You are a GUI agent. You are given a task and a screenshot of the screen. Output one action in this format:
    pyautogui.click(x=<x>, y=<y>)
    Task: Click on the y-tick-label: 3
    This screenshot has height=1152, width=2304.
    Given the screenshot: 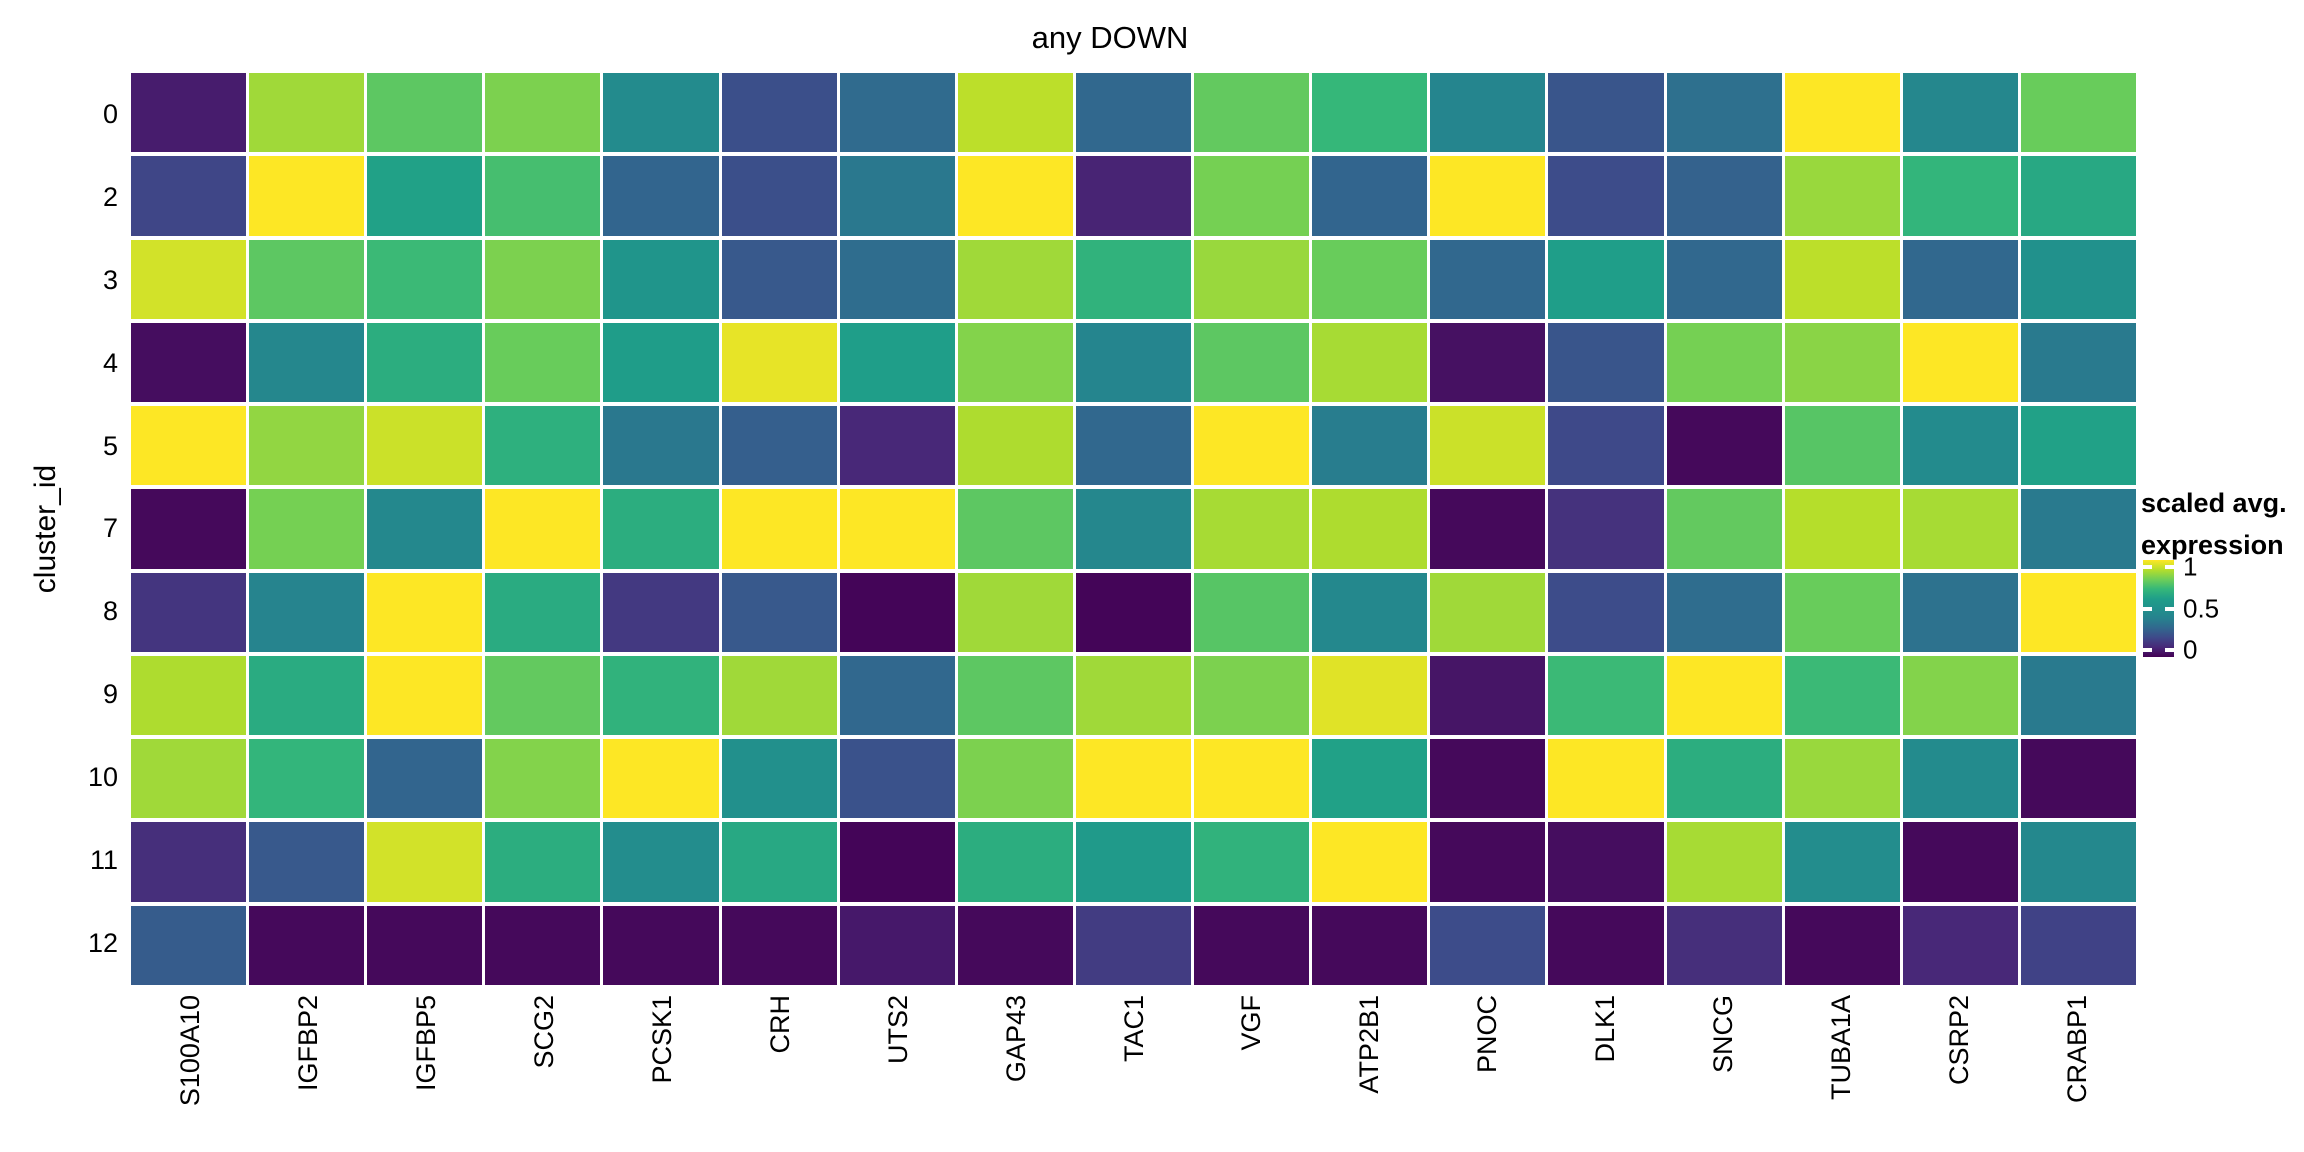 What is the action you would take?
    pyautogui.click(x=110, y=279)
    